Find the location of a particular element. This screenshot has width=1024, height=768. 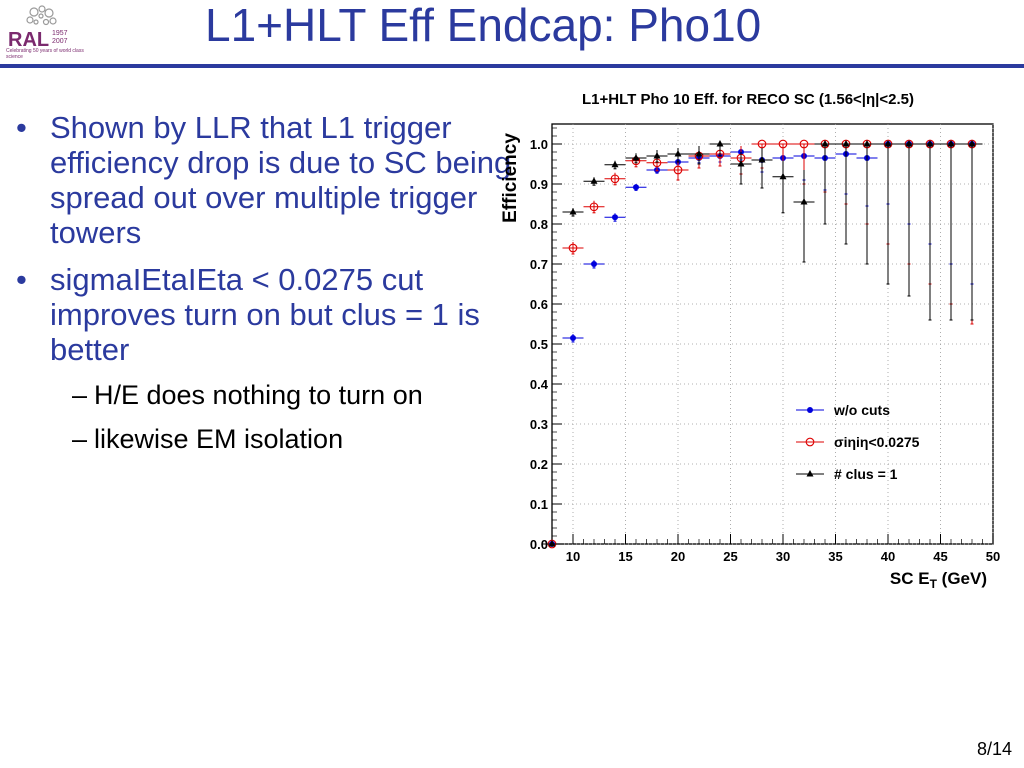

logo-years: 1957 2007 is located at coordinates (60, 37).